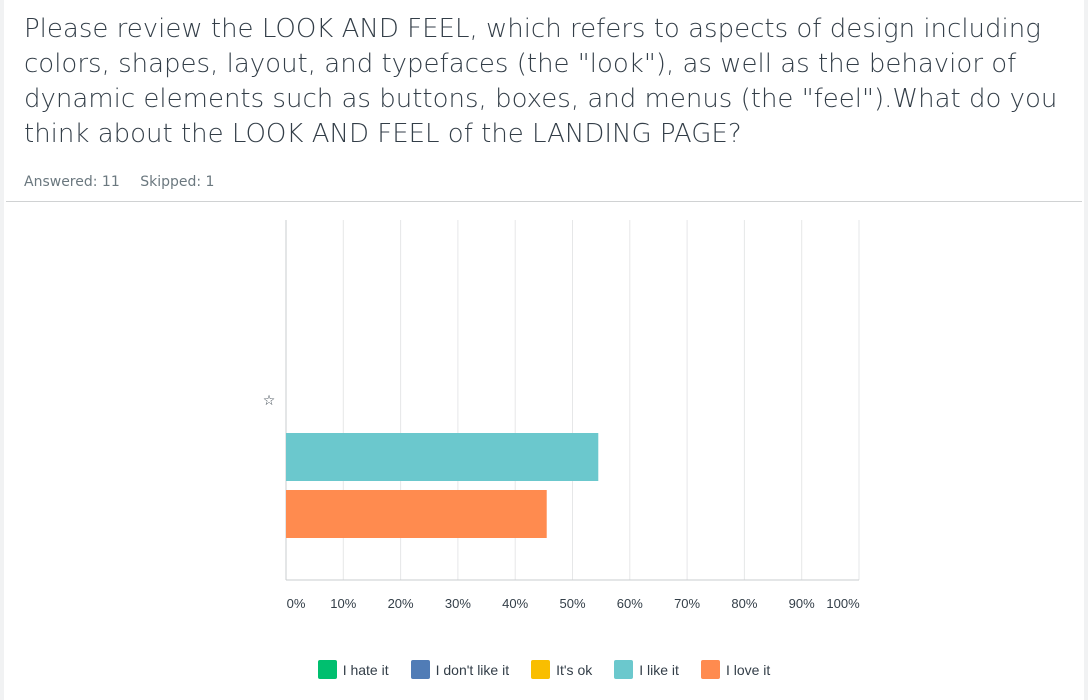  Describe the element at coordinates (659, 669) in the screenshot. I see `legend-label: I like it` at that location.